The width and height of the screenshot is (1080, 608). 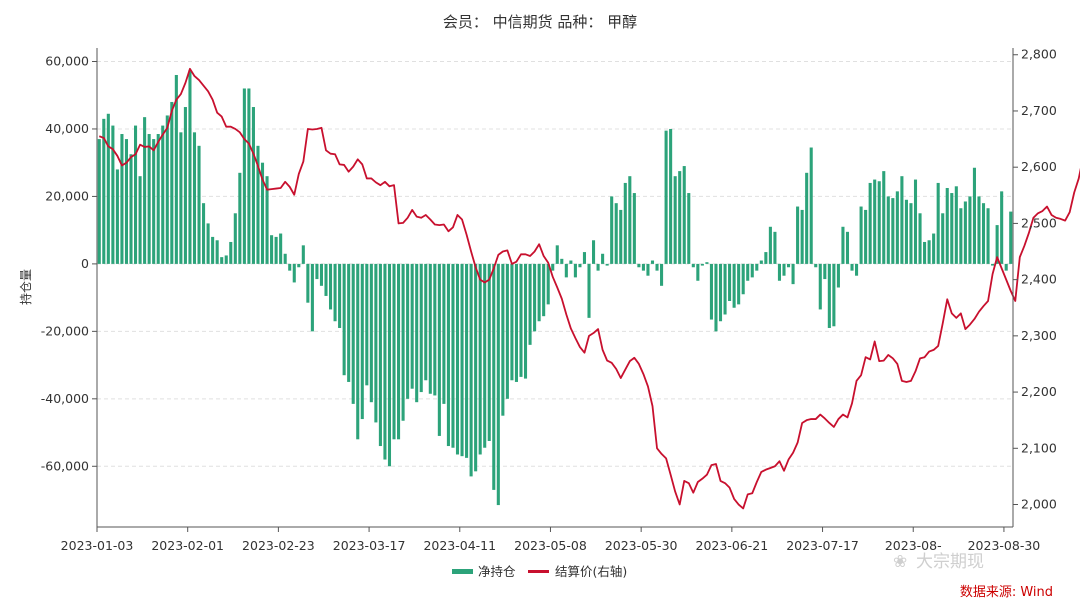 What do you see at coordinates (900, 562) in the screenshot?
I see `watermark-logo-icon: ❀` at bounding box center [900, 562].